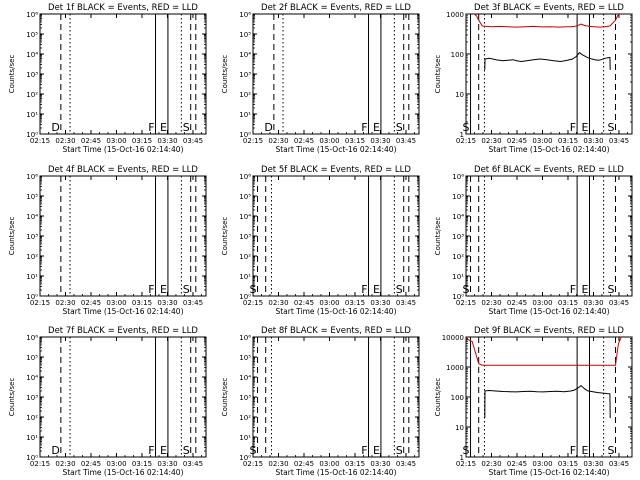 The height and width of the screenshot is (480, 640). I want to click on y-tick-label: 100, so click(457, 55).